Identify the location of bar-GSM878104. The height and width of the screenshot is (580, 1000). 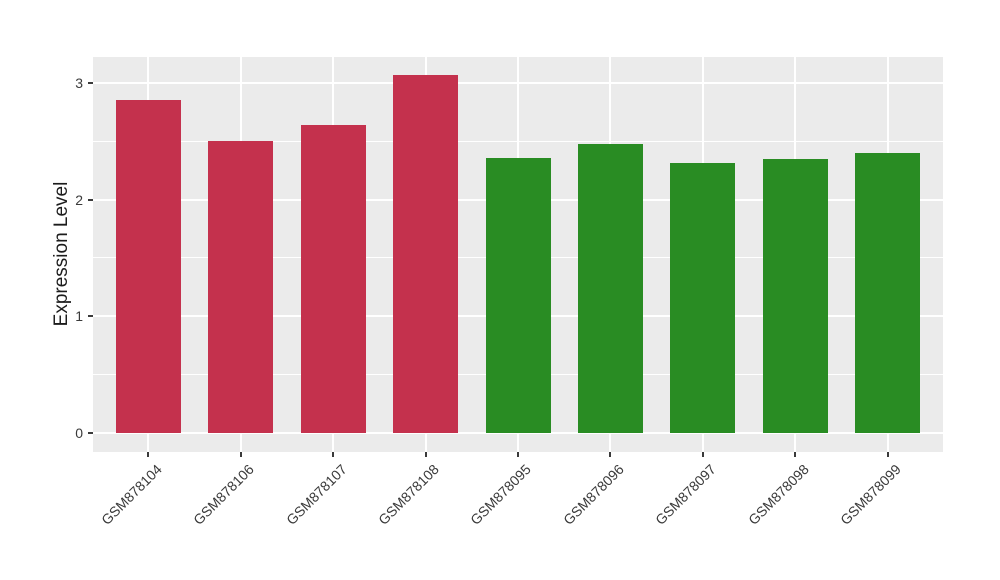
(148, 266).